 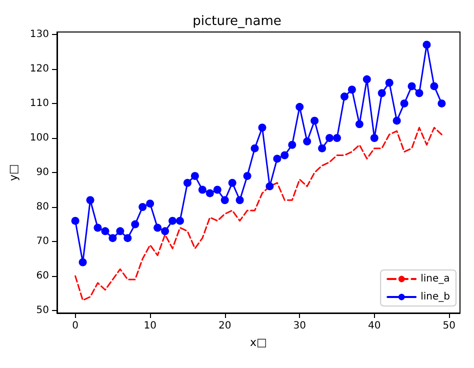 What do you see at coordinates (13, 172) in the screenshot?
I see `y-axis-title: y□` at bounding box center [13, 172].